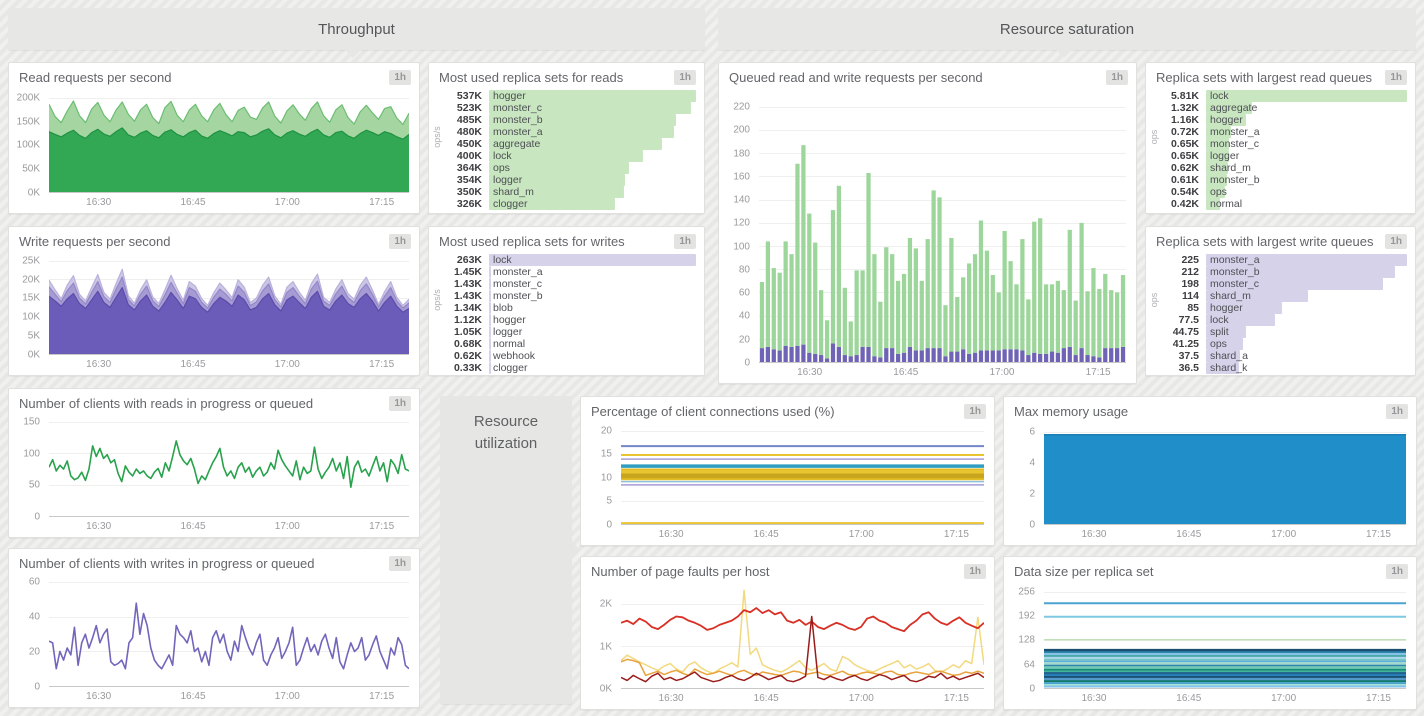 This screenshot has width=1424, height=716. What do you see at coordinates (1283, 120) in the screenshot?
I see `toplist-row: 1.16K hogger` at bounding box center [1283, 120].